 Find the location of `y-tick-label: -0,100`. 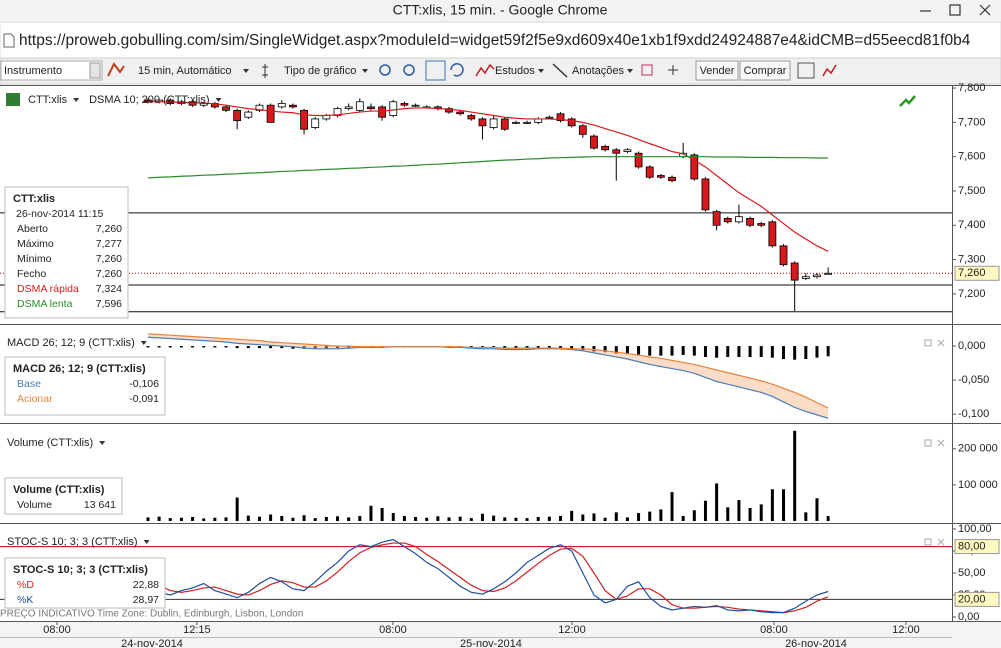

y-tick-label: -0,100 is located at coordinates (973, 414).